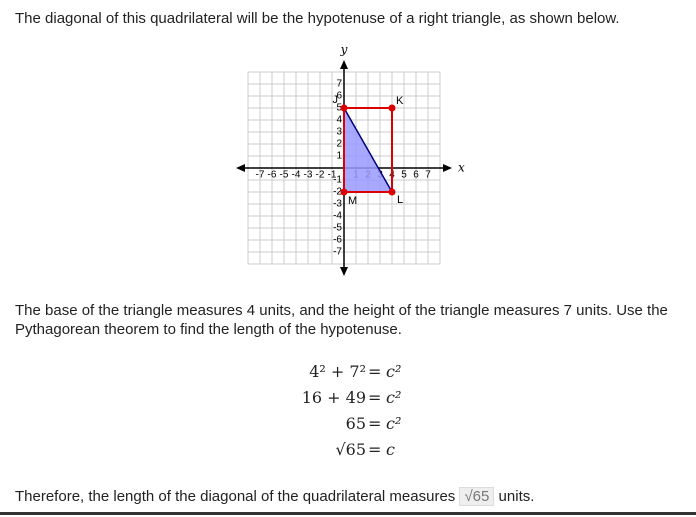 The width and height of the screenshot is (696, 517). What do you see at coordinates (260, 175) in the screenshot?
I see `x-tick-label: -7` at bounding box center [260, 175].